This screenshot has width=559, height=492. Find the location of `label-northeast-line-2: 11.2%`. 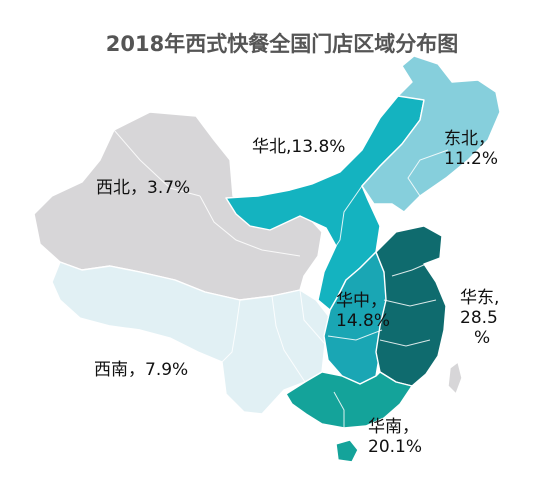

label-northeast-line-2: 11.2% is located at coordinates (471, 159).